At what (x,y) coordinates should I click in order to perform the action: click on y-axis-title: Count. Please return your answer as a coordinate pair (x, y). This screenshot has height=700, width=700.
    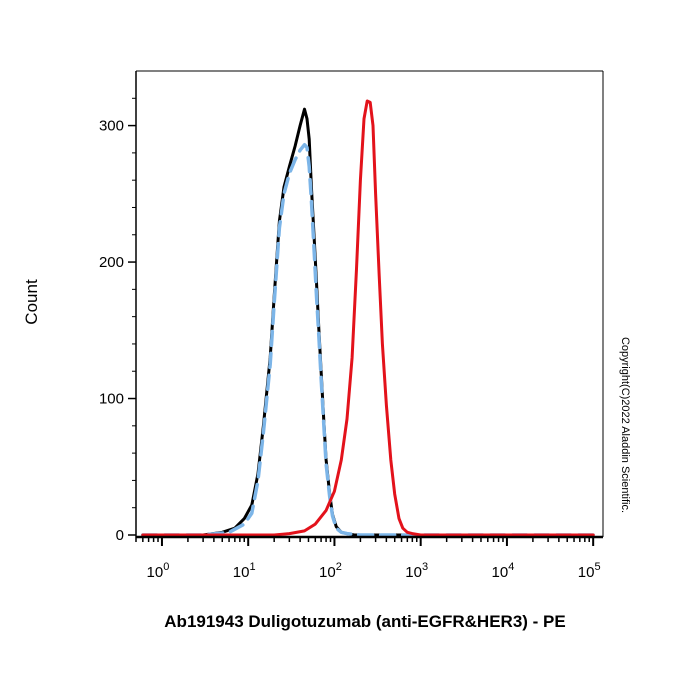
    Looking at the image, I should click on (31, 302).